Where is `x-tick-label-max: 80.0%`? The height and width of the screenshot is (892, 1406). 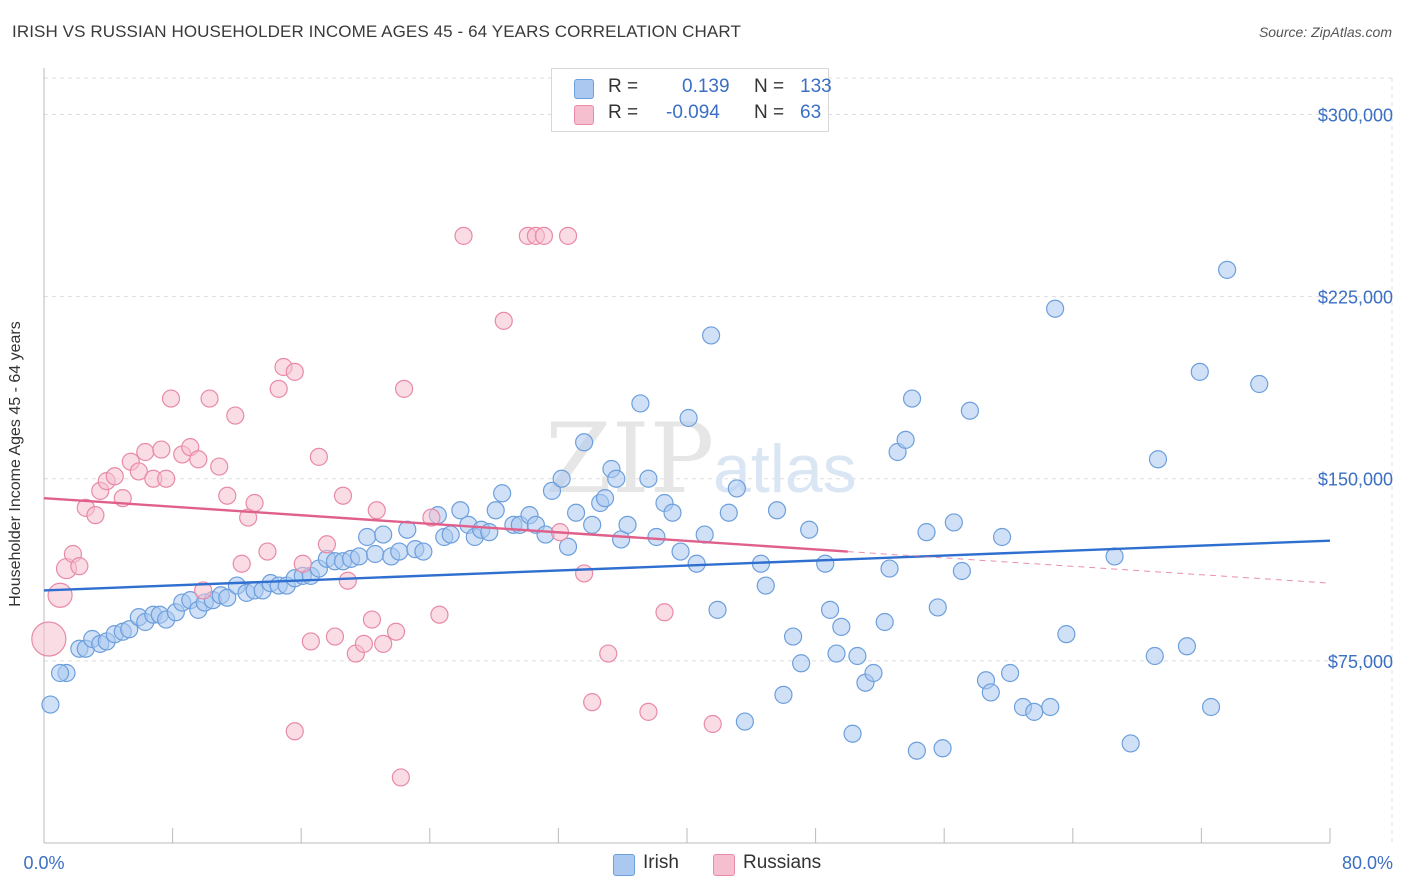
x-tick-label-max: 80.0% is located at coordinates (1367, 863).